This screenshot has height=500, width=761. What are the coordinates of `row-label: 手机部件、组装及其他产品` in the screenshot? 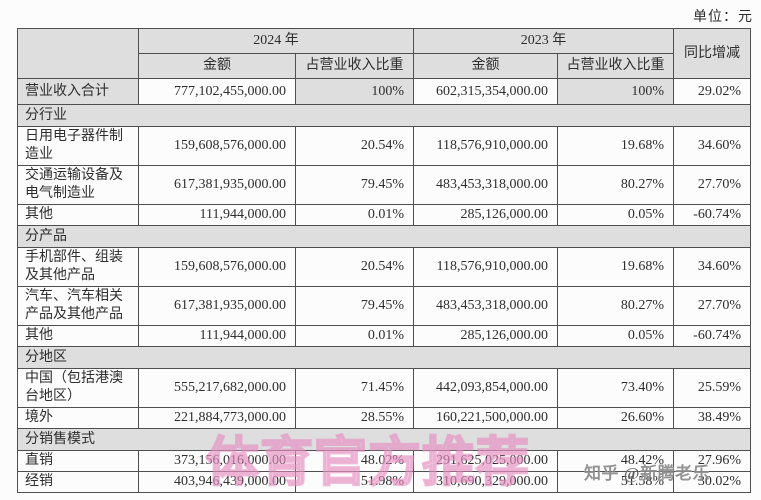 It's located at (78, 267).